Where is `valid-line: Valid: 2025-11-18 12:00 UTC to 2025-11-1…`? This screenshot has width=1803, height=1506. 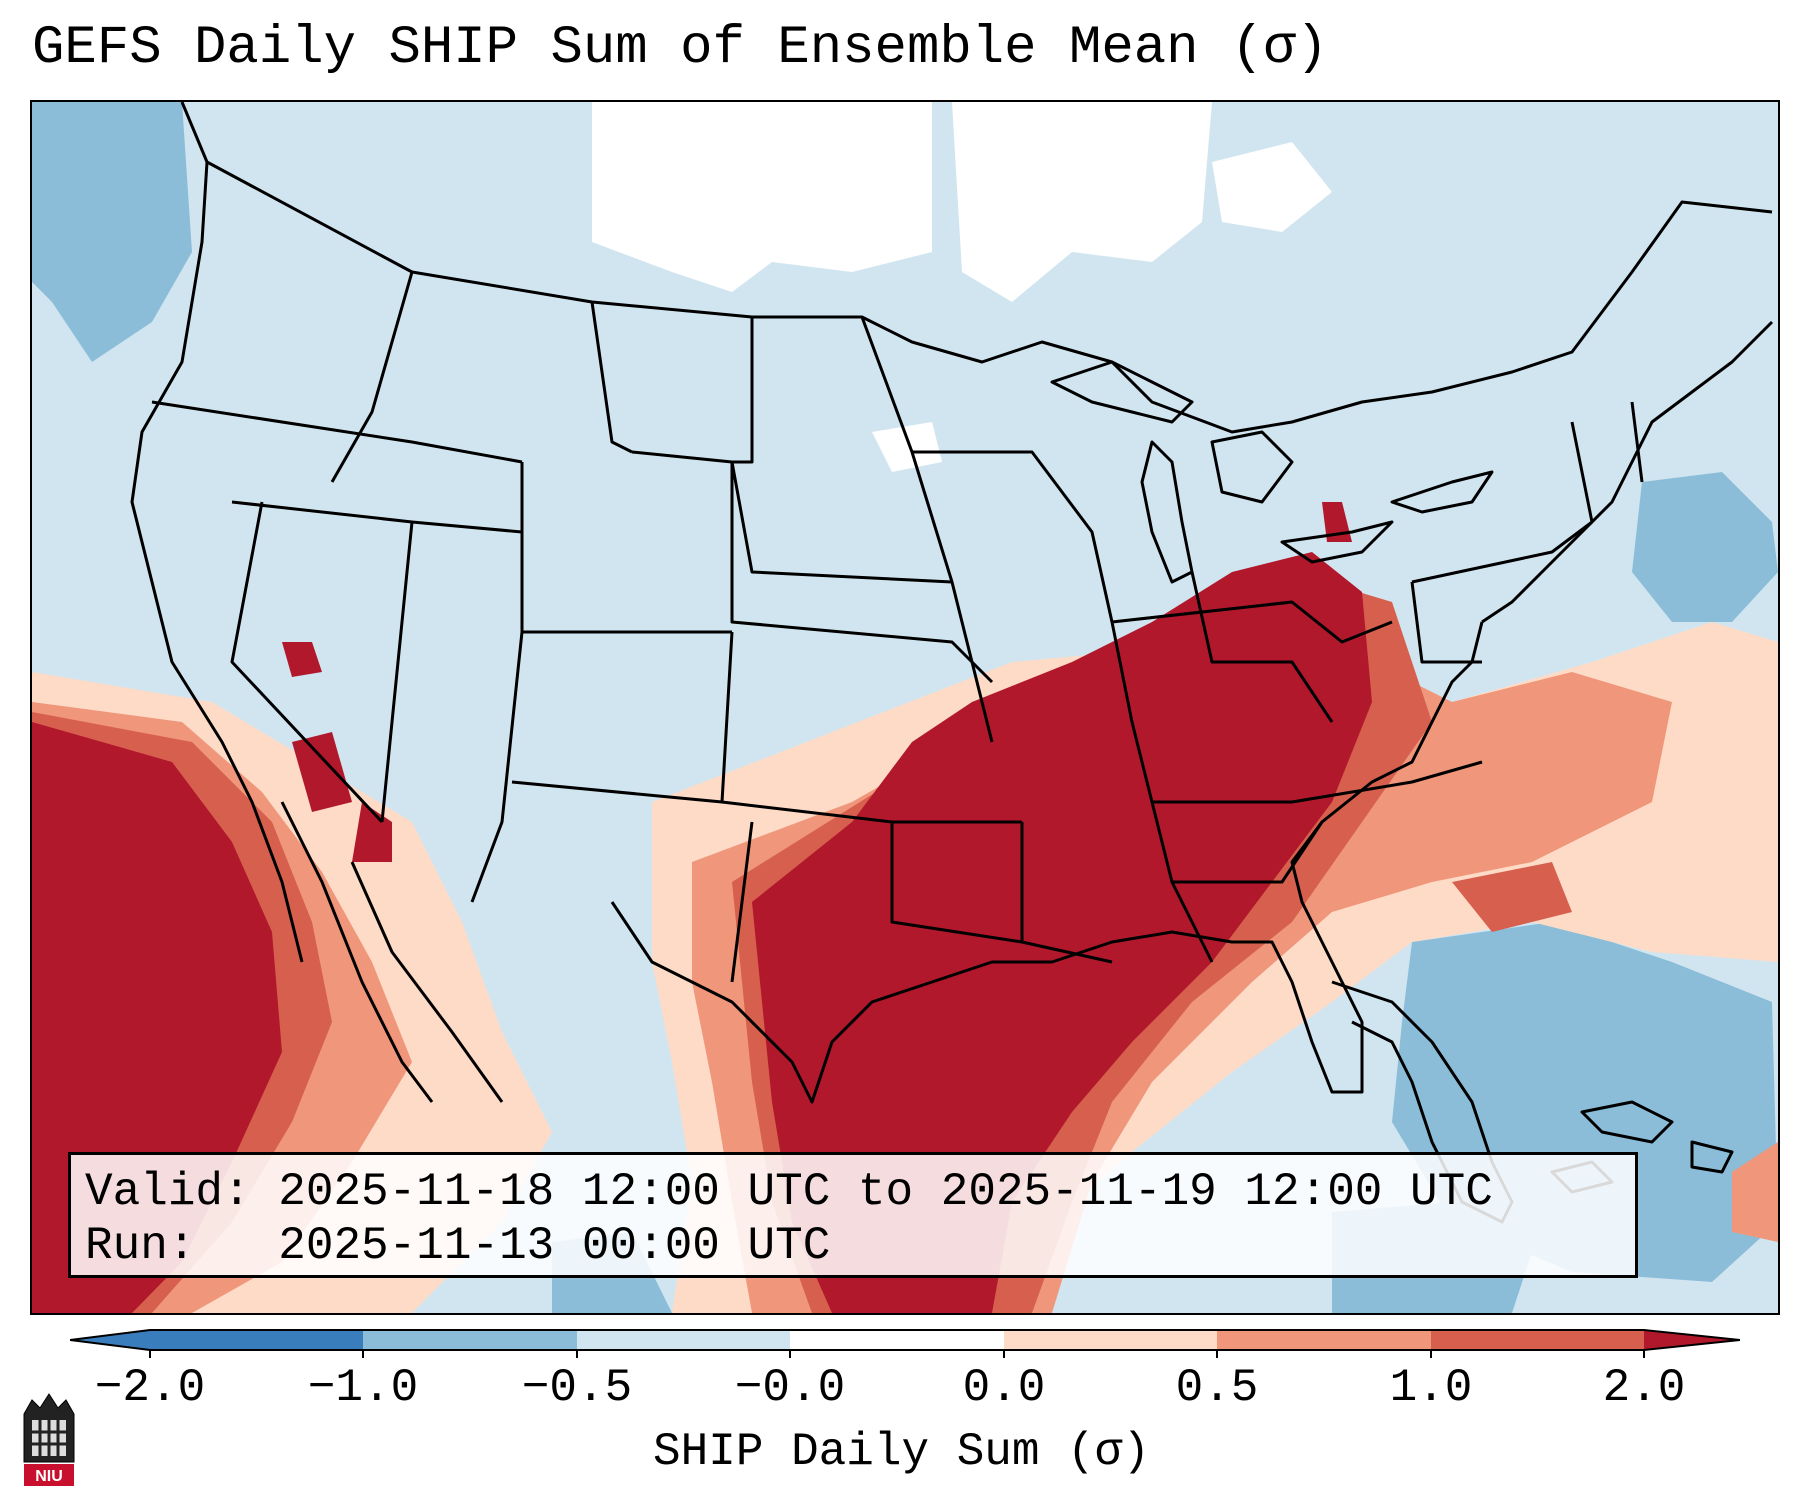 valid-line: Valid: 2025-11-18 12:00 UTC to 2025-11-1… is located at coordinates (789, 1192).